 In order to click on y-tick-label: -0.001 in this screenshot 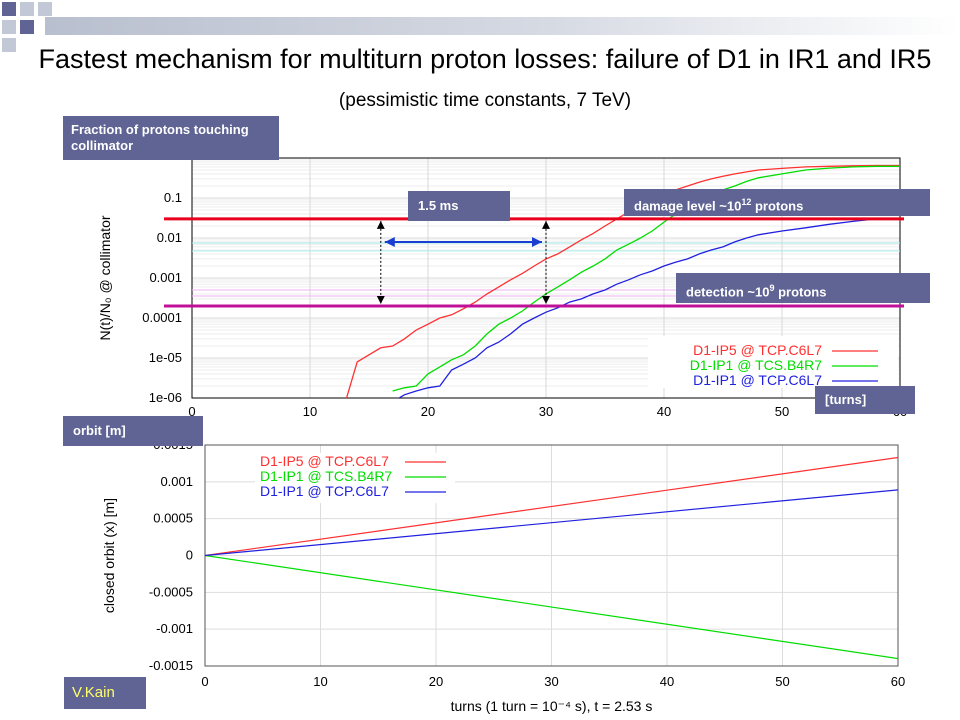, I will do `click(174, 628)`.